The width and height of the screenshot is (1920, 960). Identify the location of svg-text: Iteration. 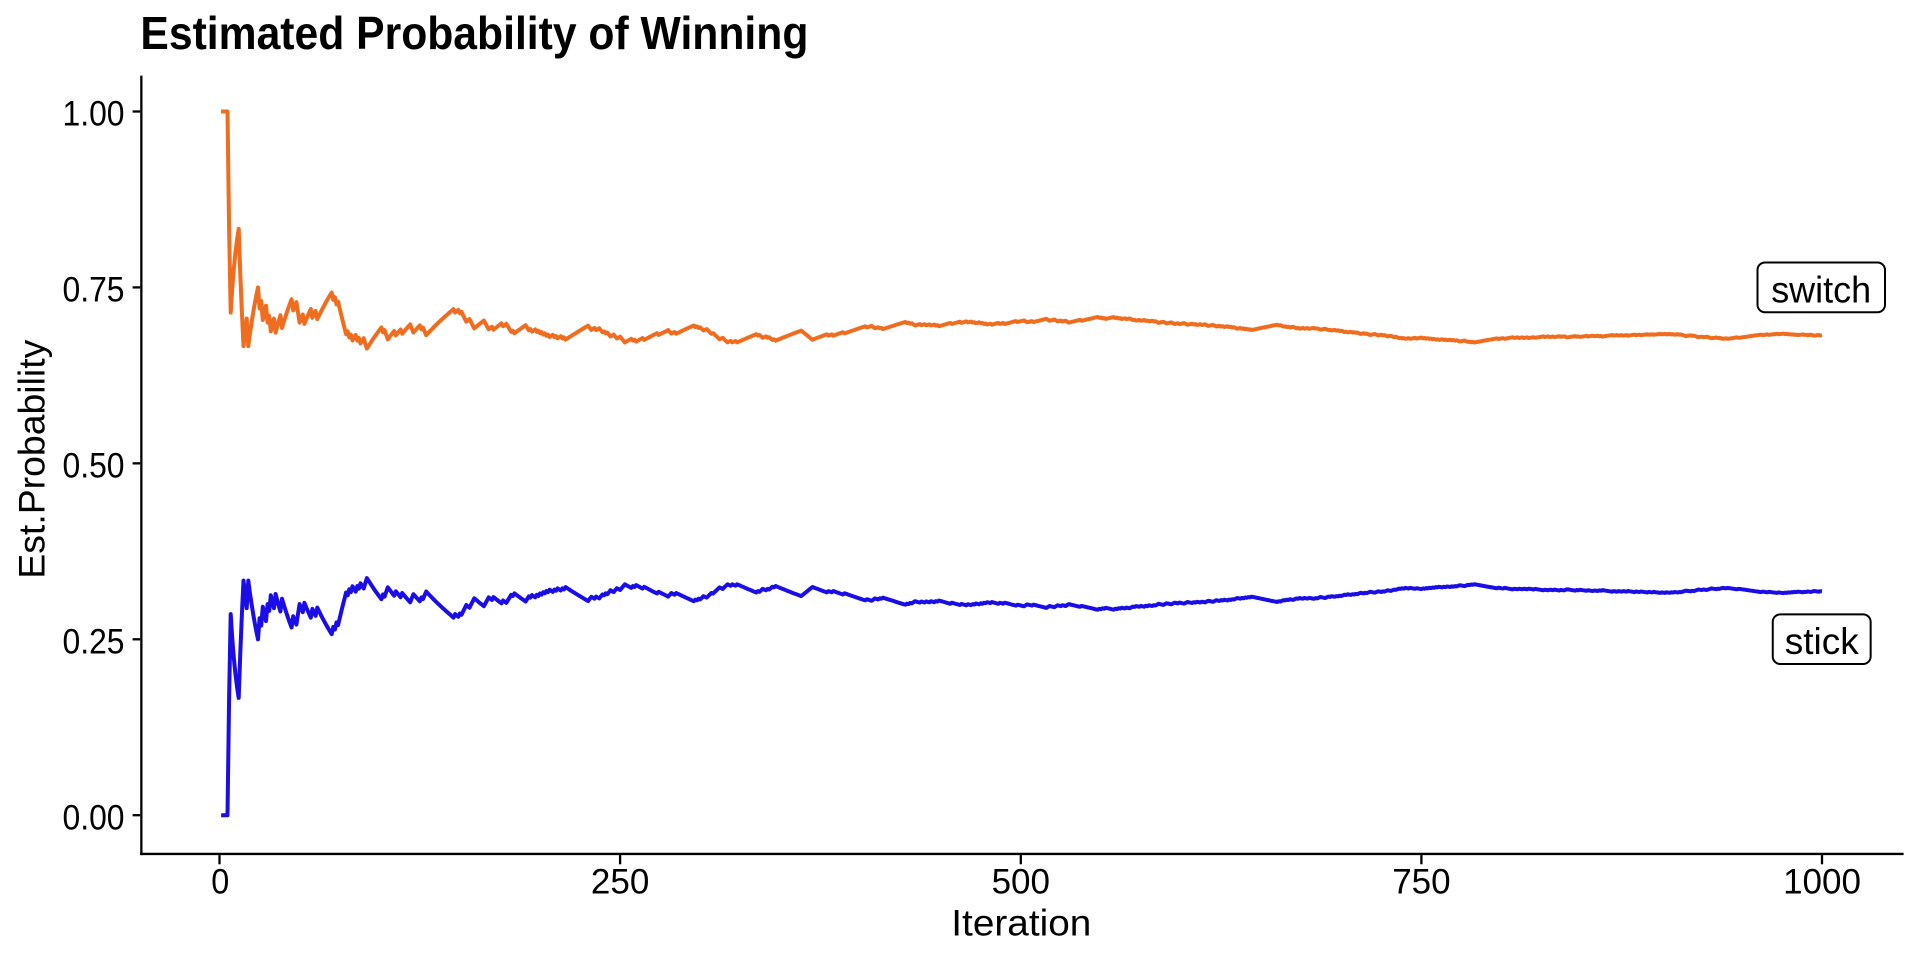
(1021, 923).